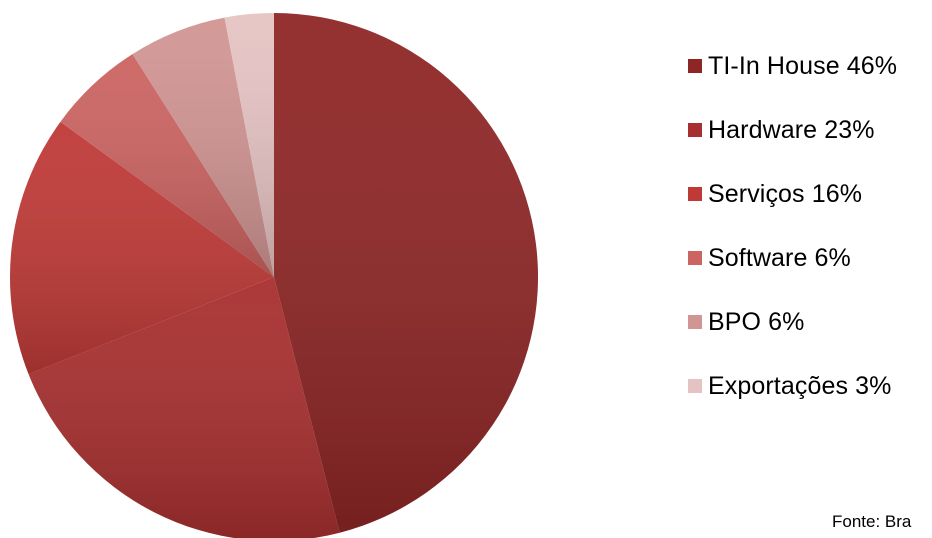  Describe the element at coordinates (756, 322) in the screenshot. I see `legend-label: BPO 6%` at that location.